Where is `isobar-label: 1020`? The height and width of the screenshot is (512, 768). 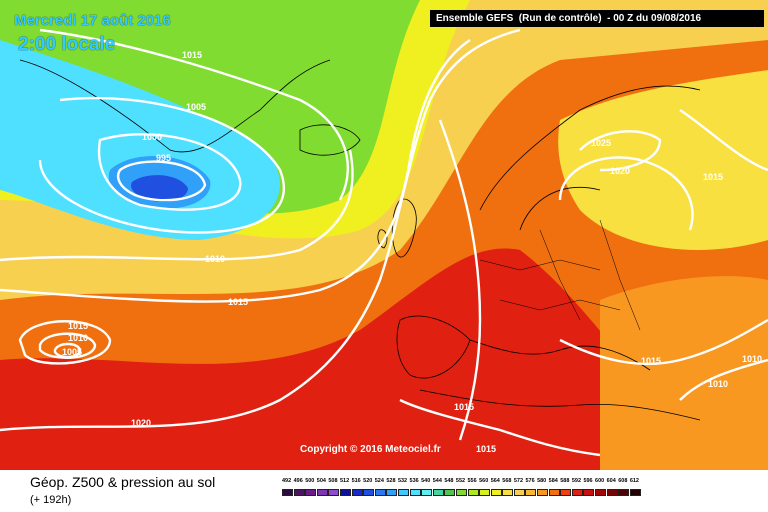 isobar-label: 1020 is located at coordinates (620, 171).